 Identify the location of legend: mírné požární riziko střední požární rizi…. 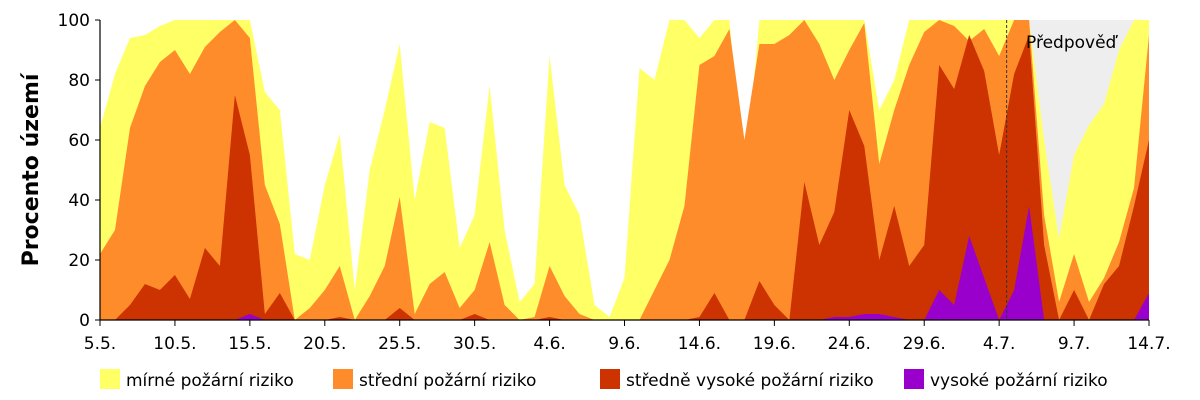
(604, 380).